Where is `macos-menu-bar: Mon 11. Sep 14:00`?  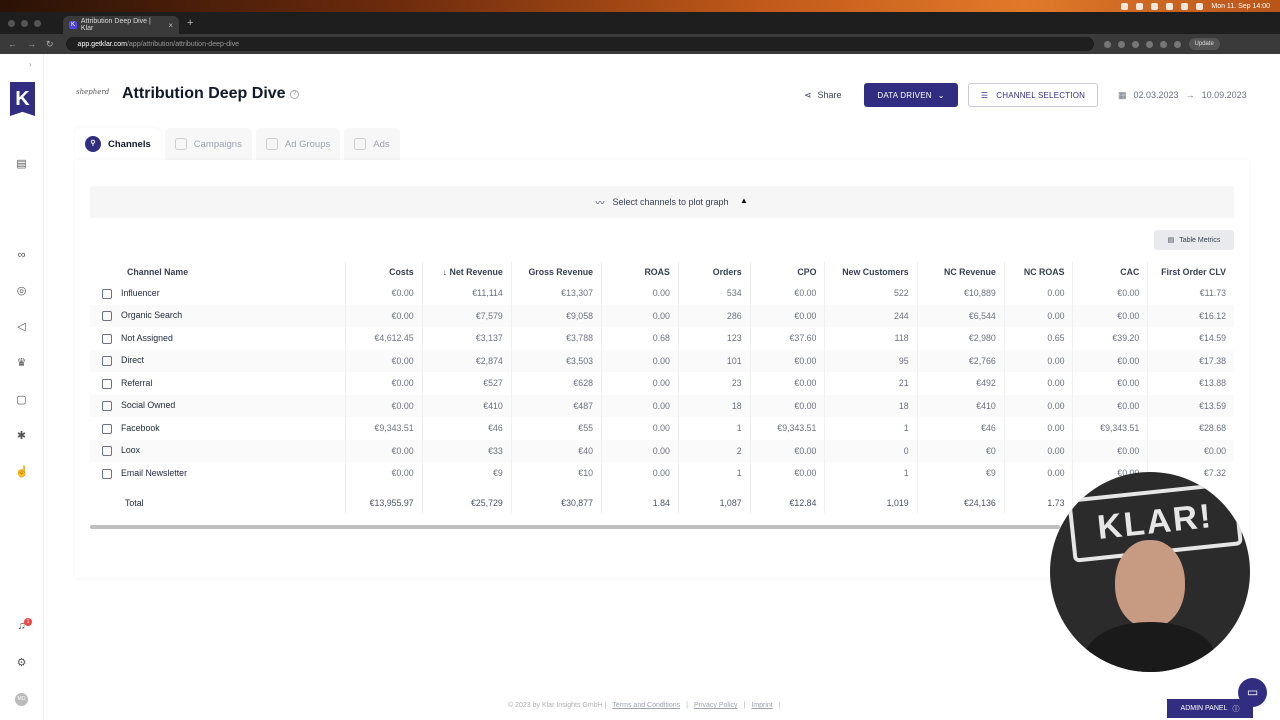 macos-menu-bar: Mon 11. Sep 14:00 is located at coordinates (640, 6).